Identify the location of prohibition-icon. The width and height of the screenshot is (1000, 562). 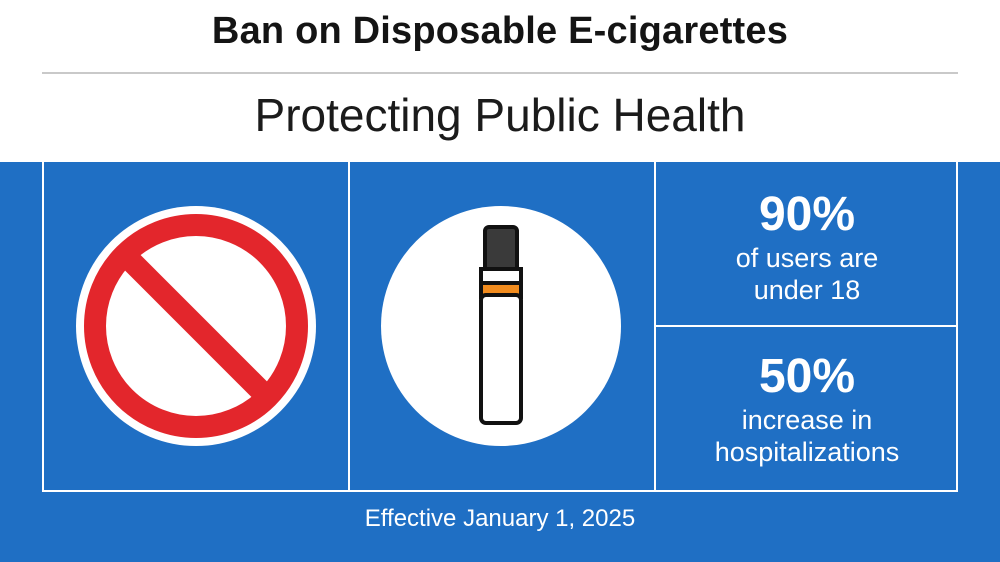
(196, 326).